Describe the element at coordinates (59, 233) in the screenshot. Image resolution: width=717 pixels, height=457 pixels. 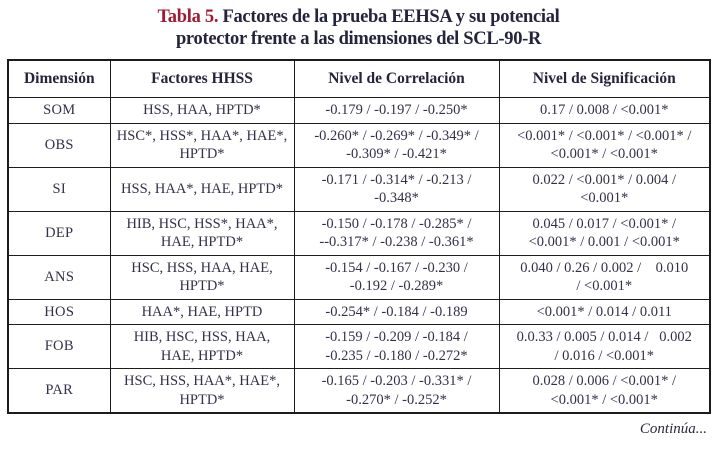
I see `cell-dimension: DEP` at that location.